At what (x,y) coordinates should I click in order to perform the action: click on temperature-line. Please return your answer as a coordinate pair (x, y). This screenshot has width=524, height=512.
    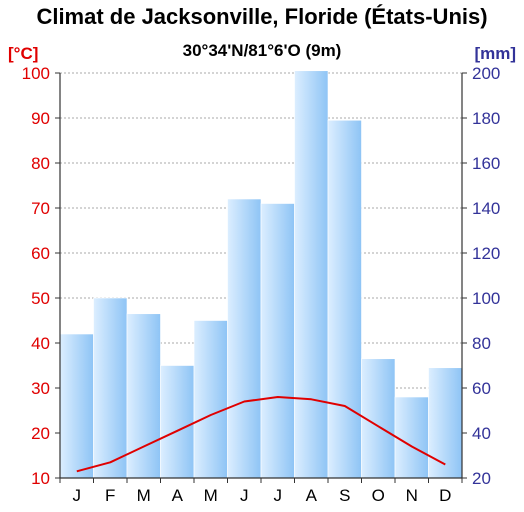
    Looking at the image, I should click on (261, 434).